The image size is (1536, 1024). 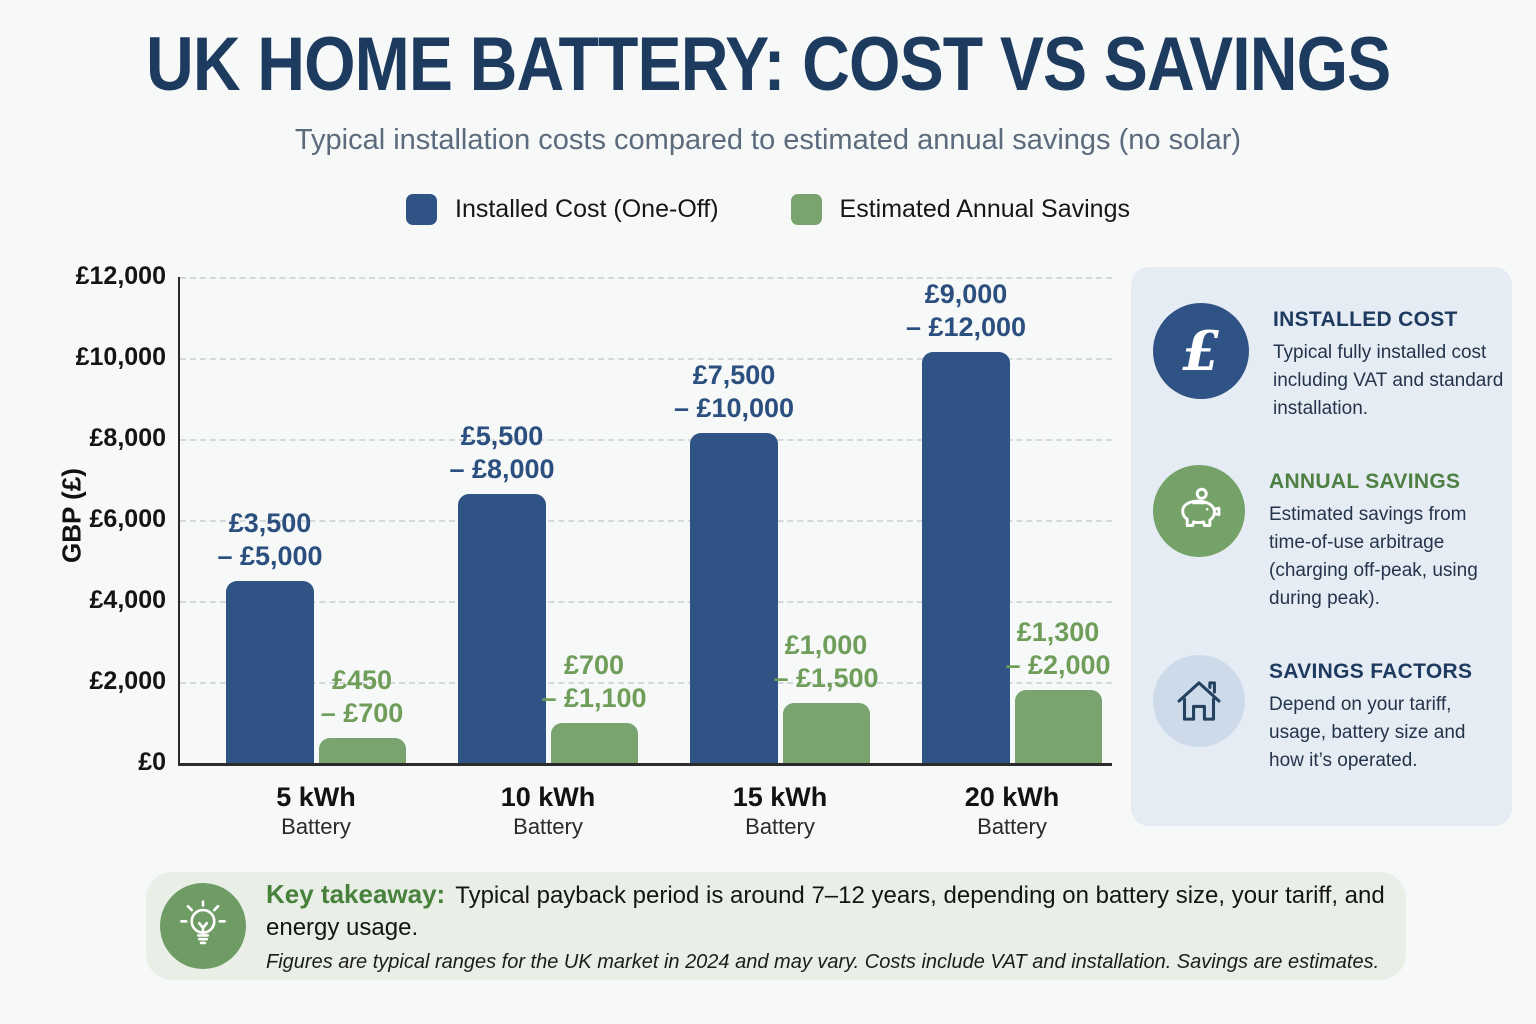 I want to click on value-label-line: – £10,000, so click(x=734, y=407).